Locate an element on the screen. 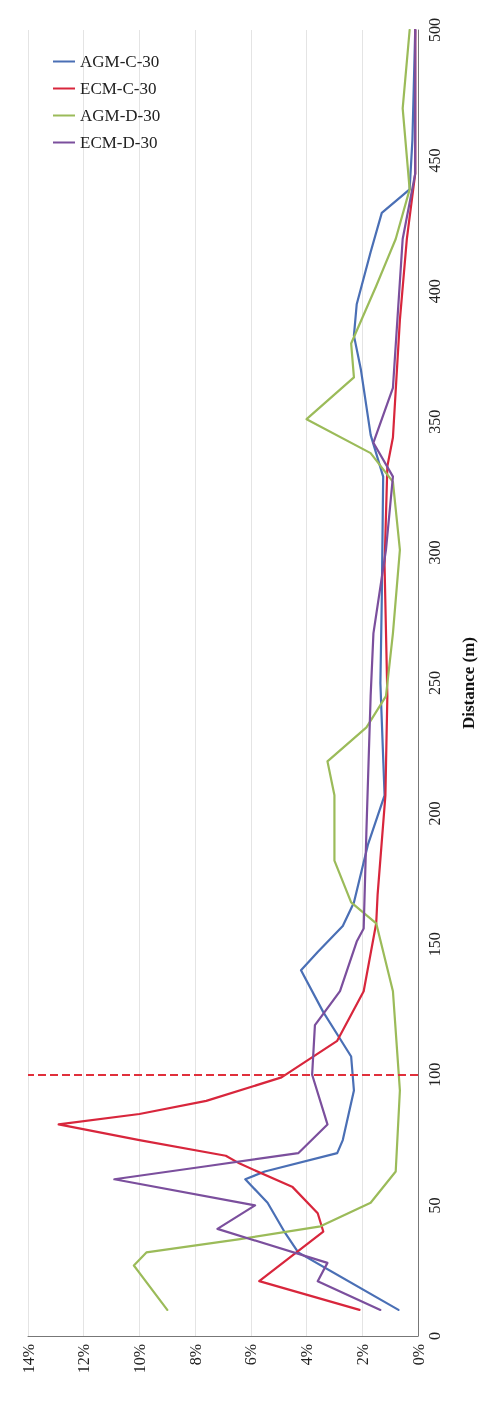  x-tick-label: 10% is located at coordinates (139, 1359).